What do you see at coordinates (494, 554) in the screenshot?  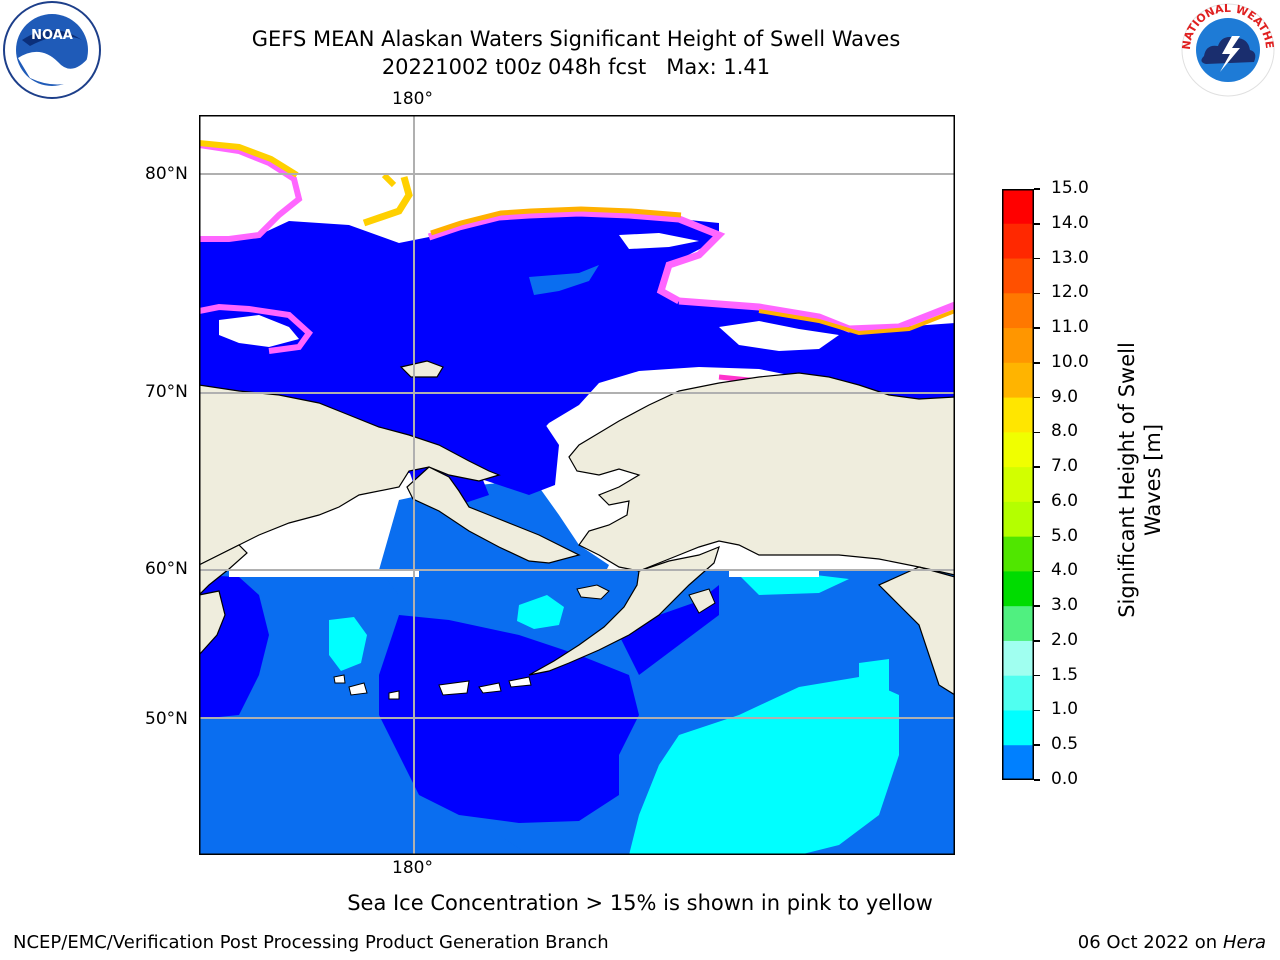 I see `bering-sea` at bounding box center [494, 554].